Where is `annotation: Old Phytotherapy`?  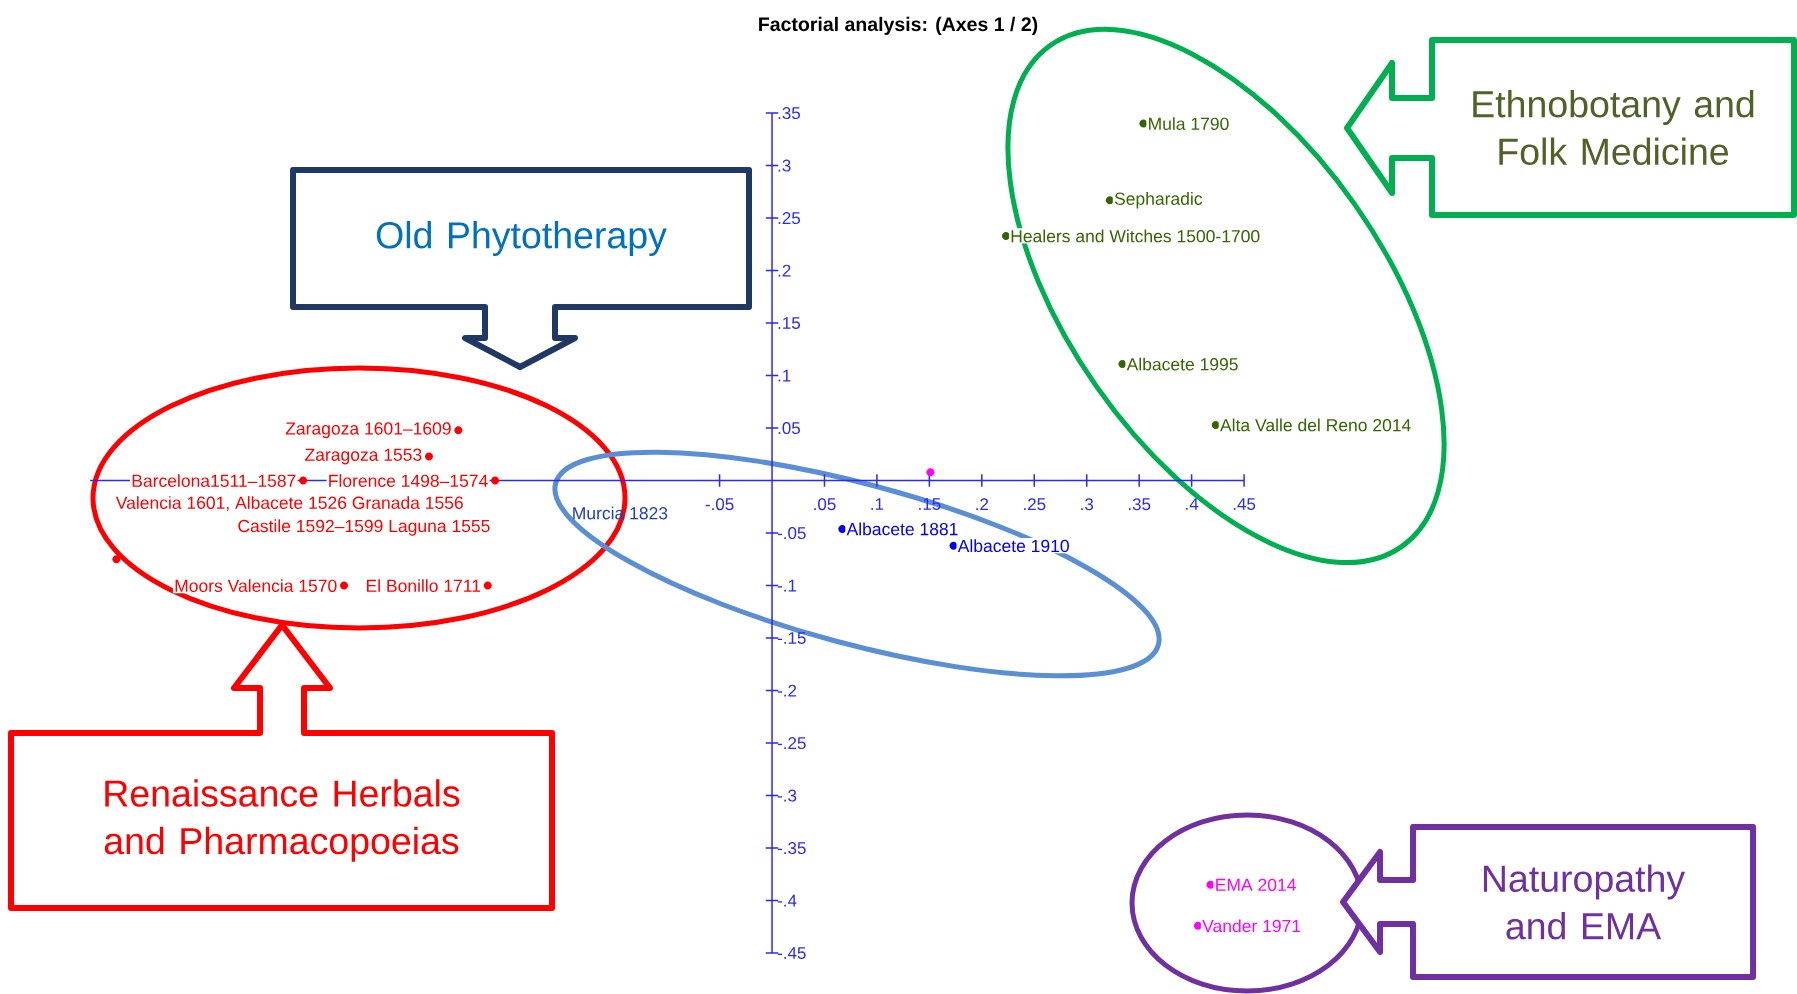 annotation: Old Phytotherapy is located at coordinates (521, 238).